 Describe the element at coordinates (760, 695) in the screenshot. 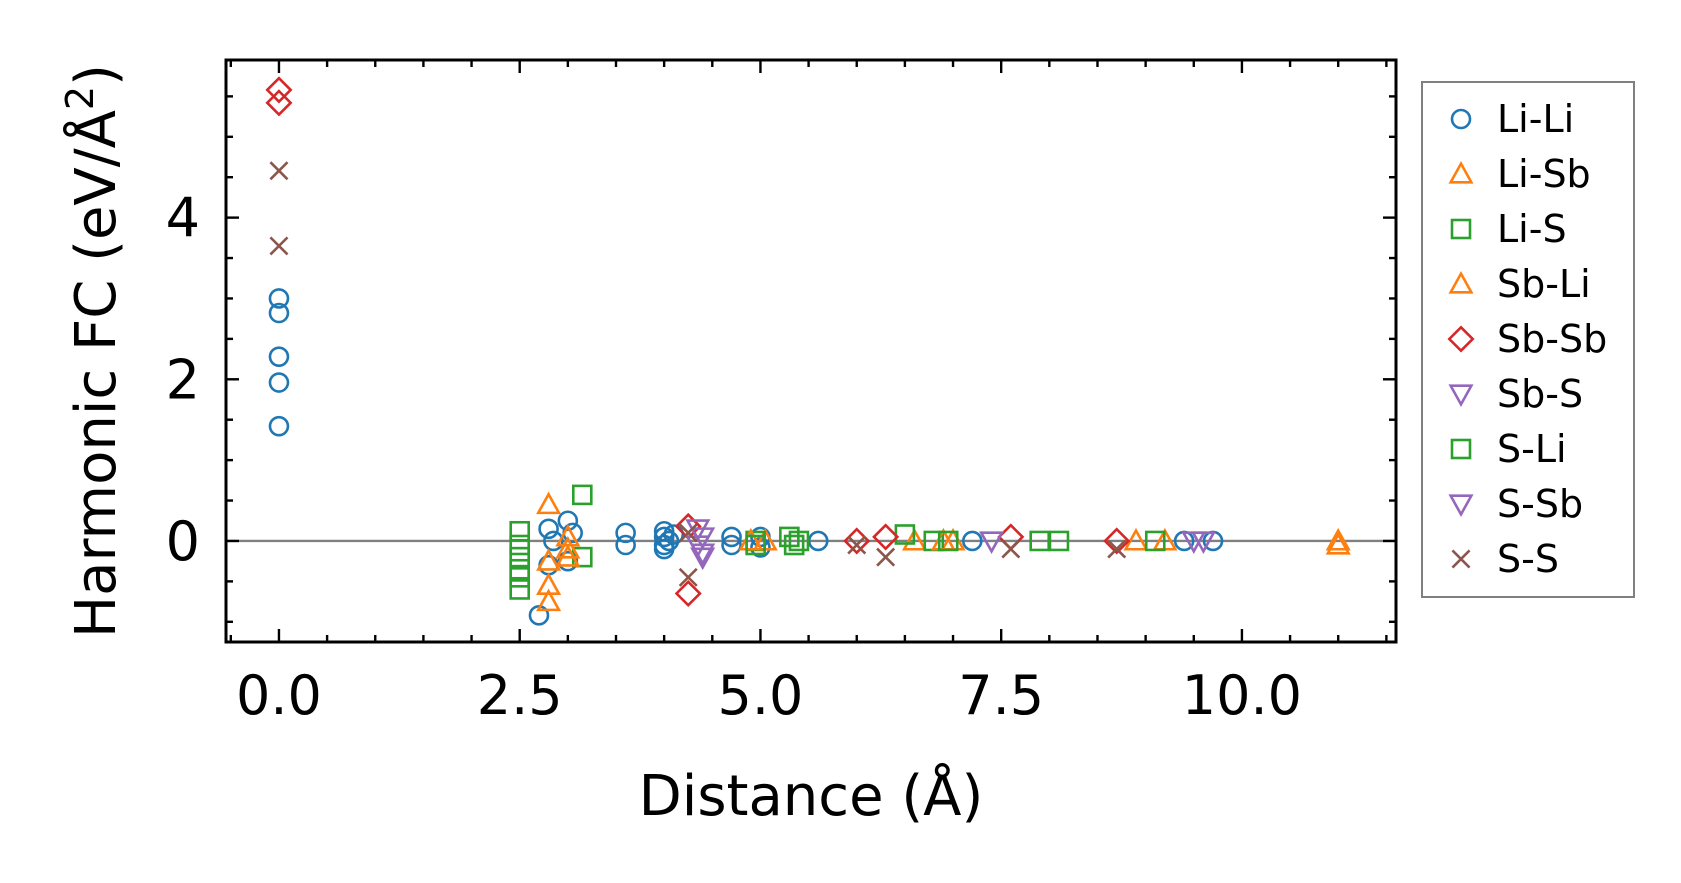

I see `x-tick-label: 5.0` at that location.